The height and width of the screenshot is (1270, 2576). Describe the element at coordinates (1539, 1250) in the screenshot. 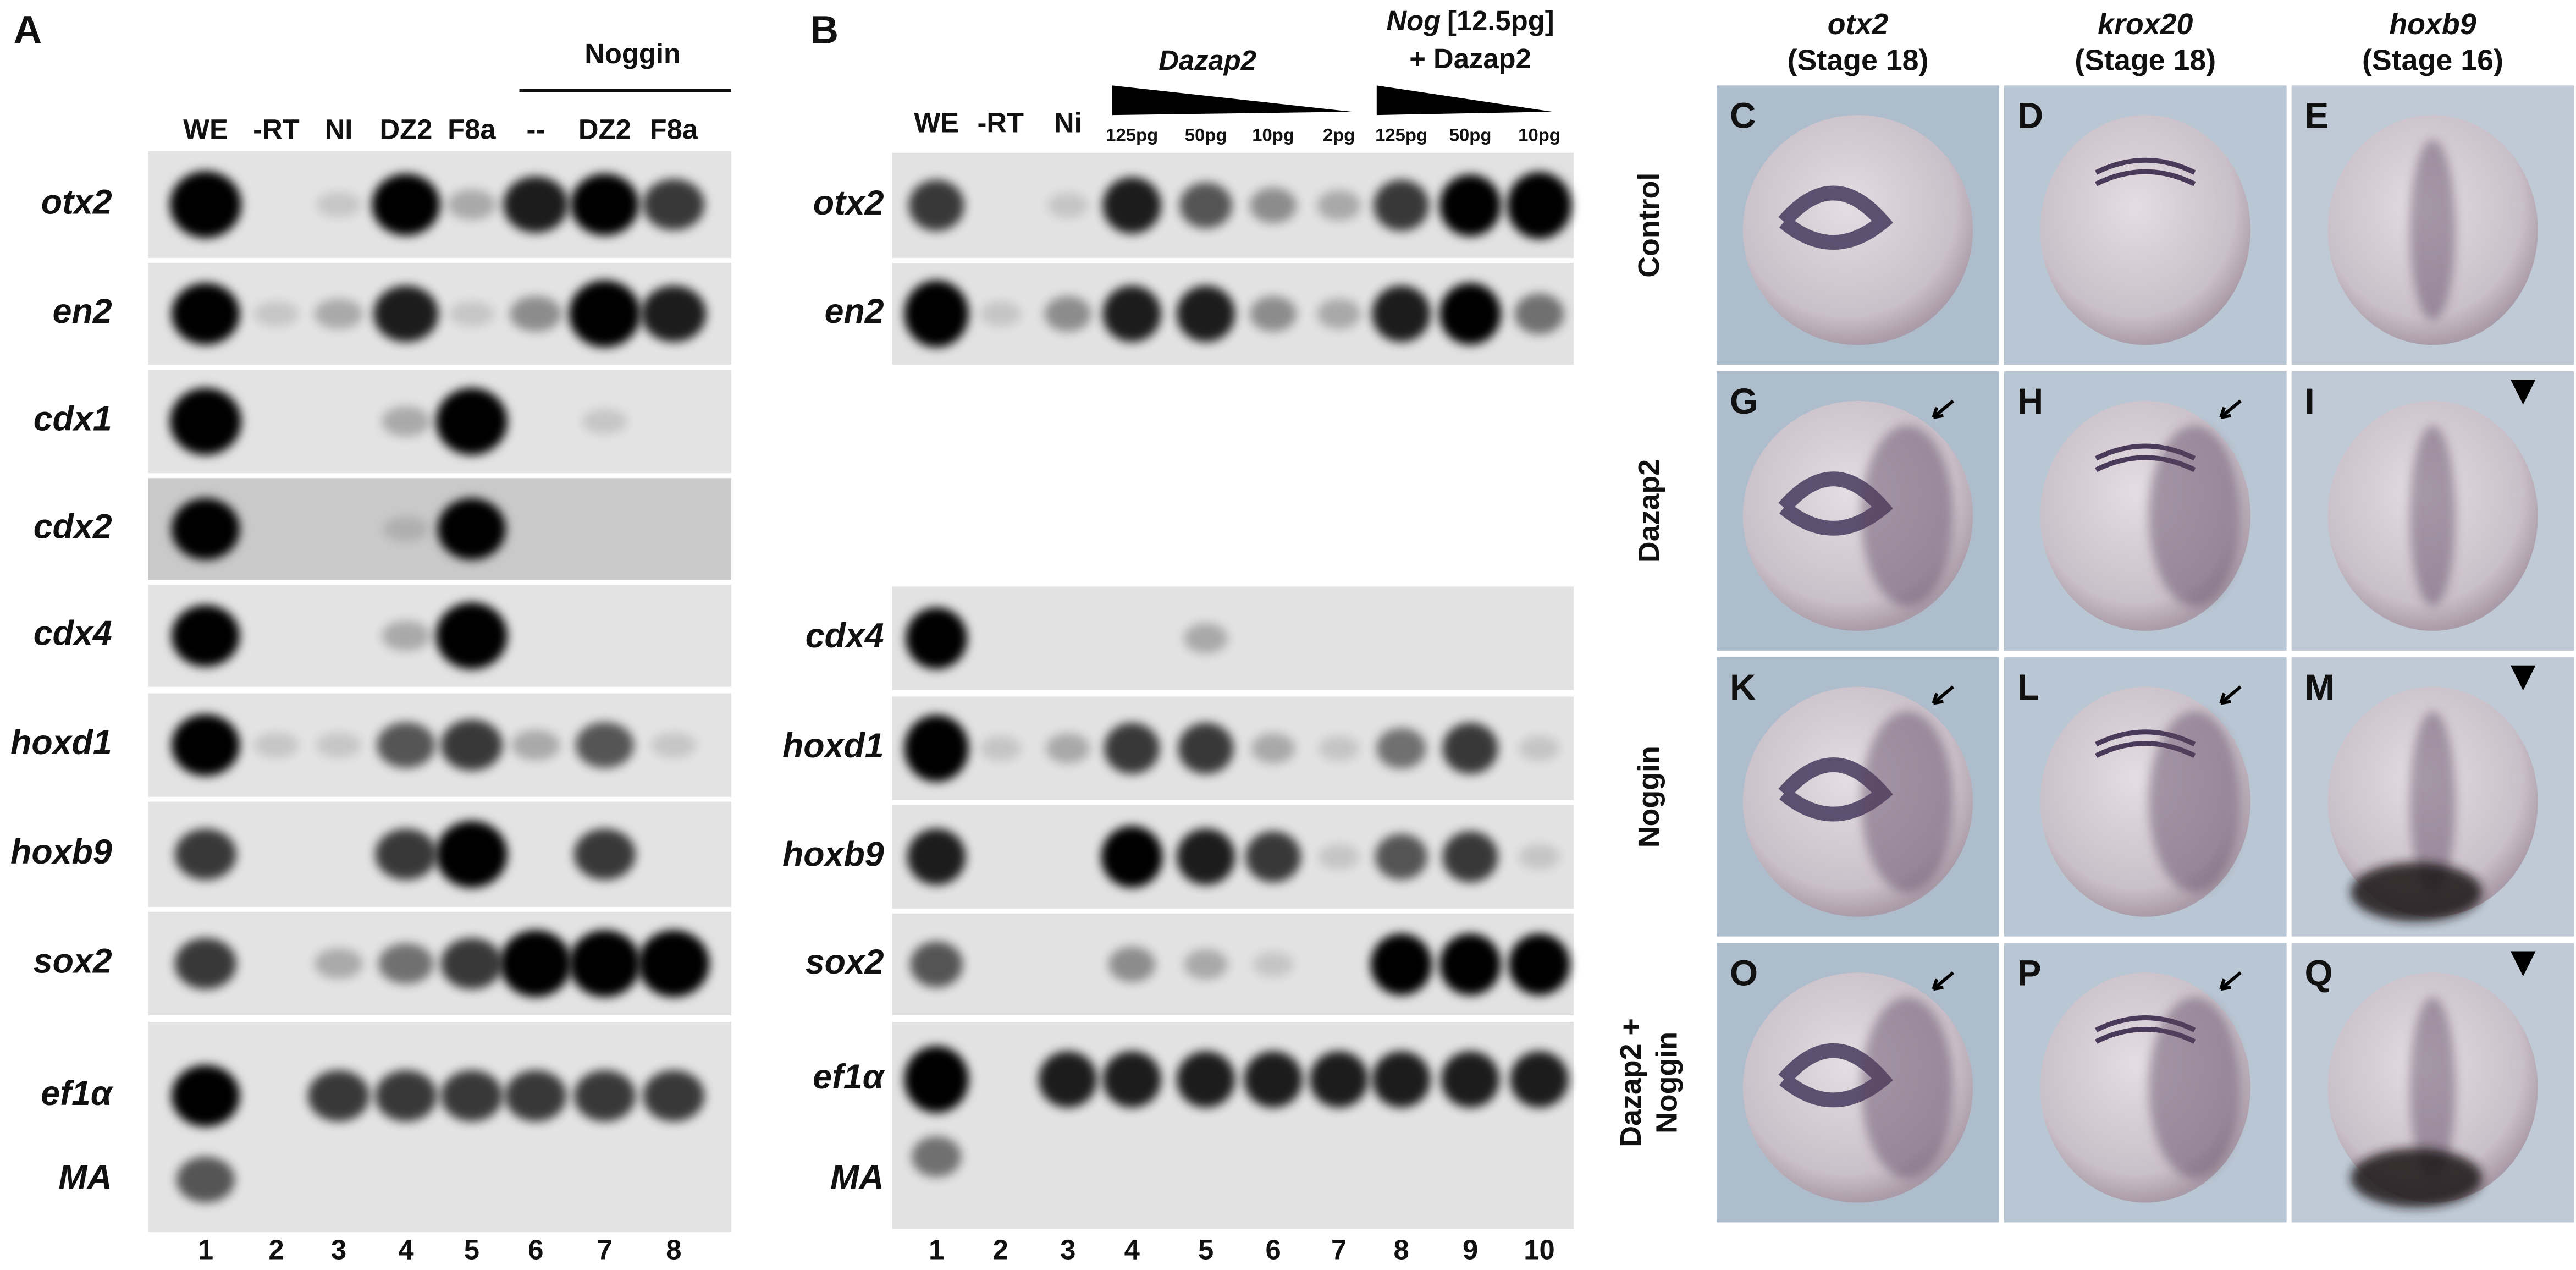

I see `lane-number: 10` at that location.